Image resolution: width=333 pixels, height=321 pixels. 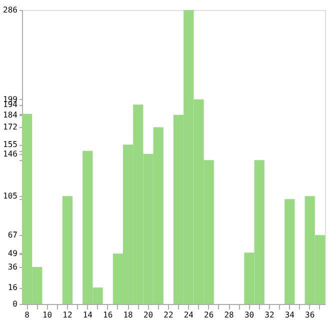 I want to click on x-tick-label: 20, so click(x=148, y=315).